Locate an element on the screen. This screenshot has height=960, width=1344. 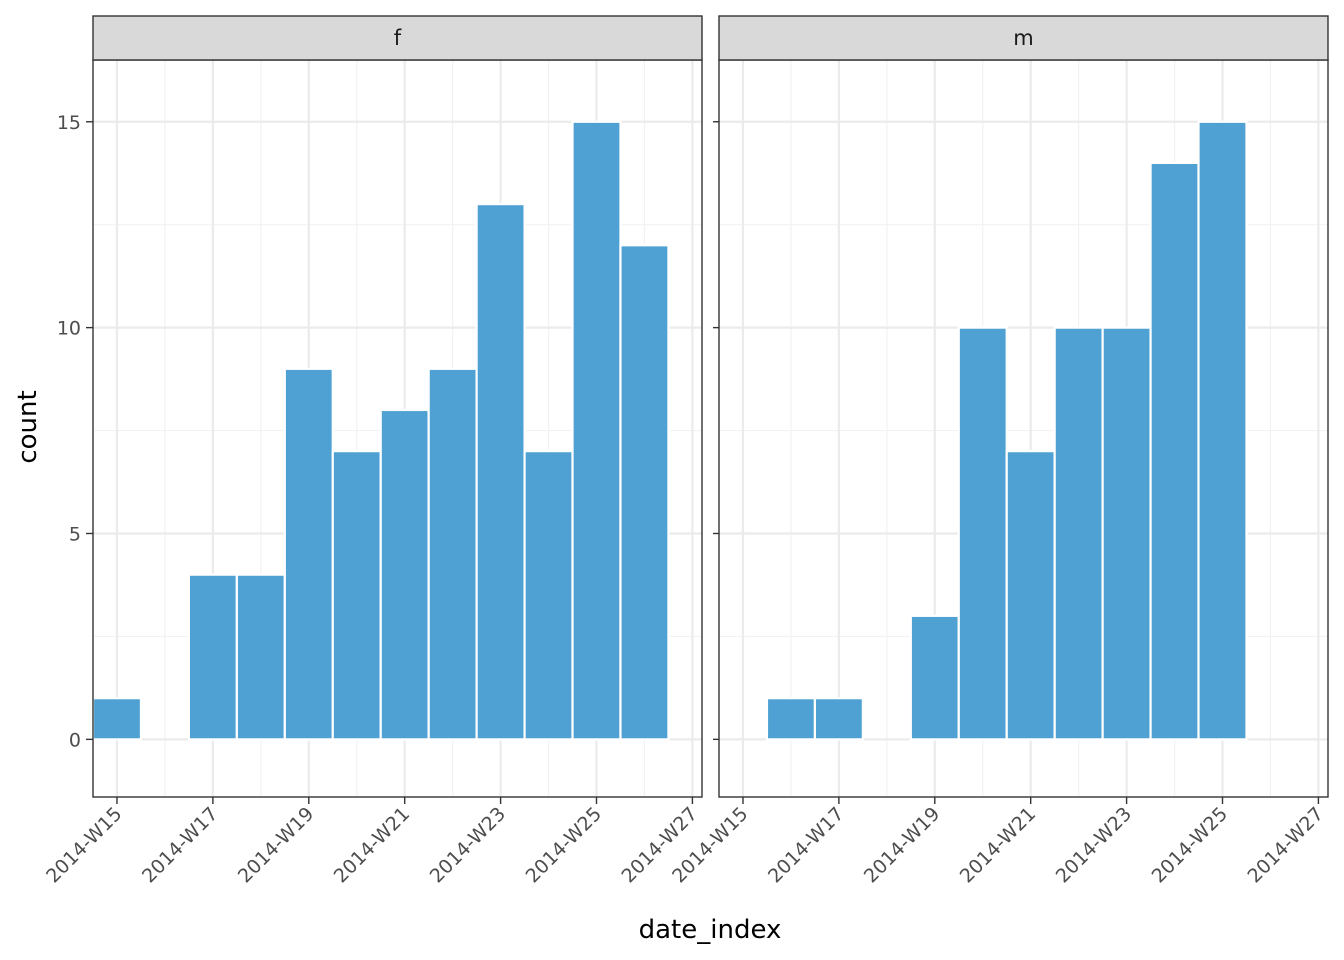
bar-m-2014-W17 is located at coordinates (838, 719).